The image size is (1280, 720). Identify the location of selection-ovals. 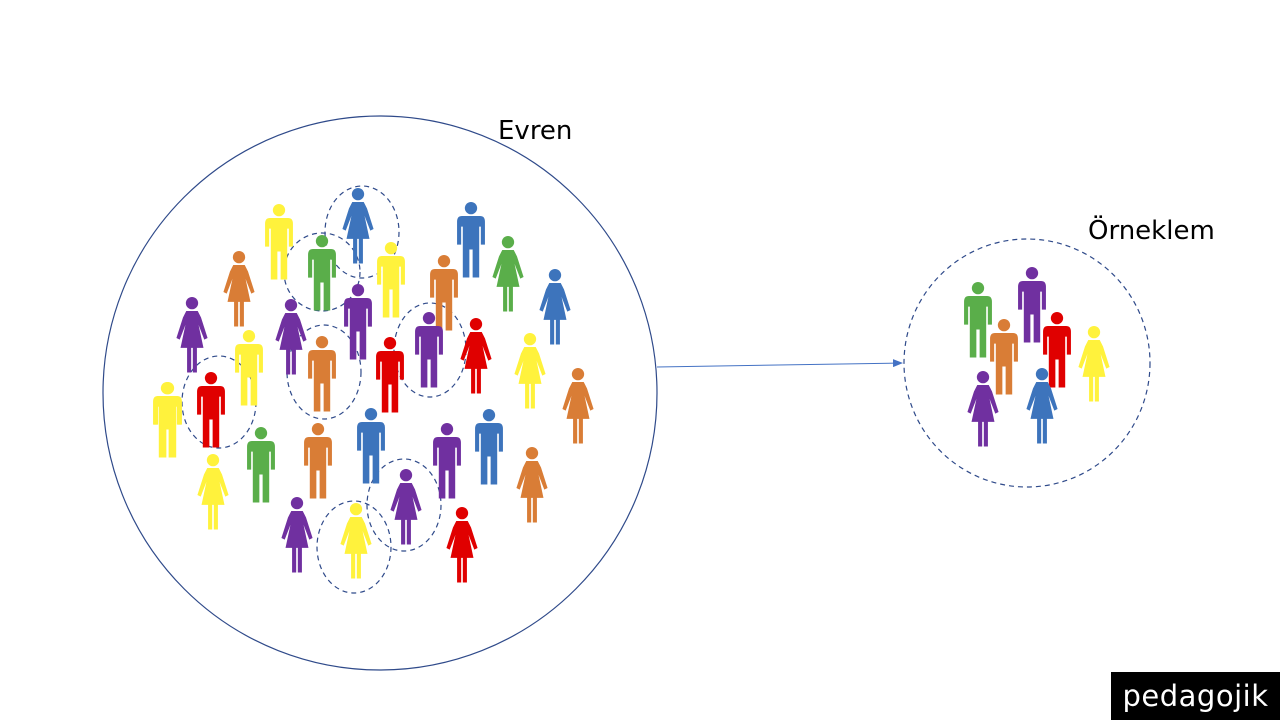
(324, 389).